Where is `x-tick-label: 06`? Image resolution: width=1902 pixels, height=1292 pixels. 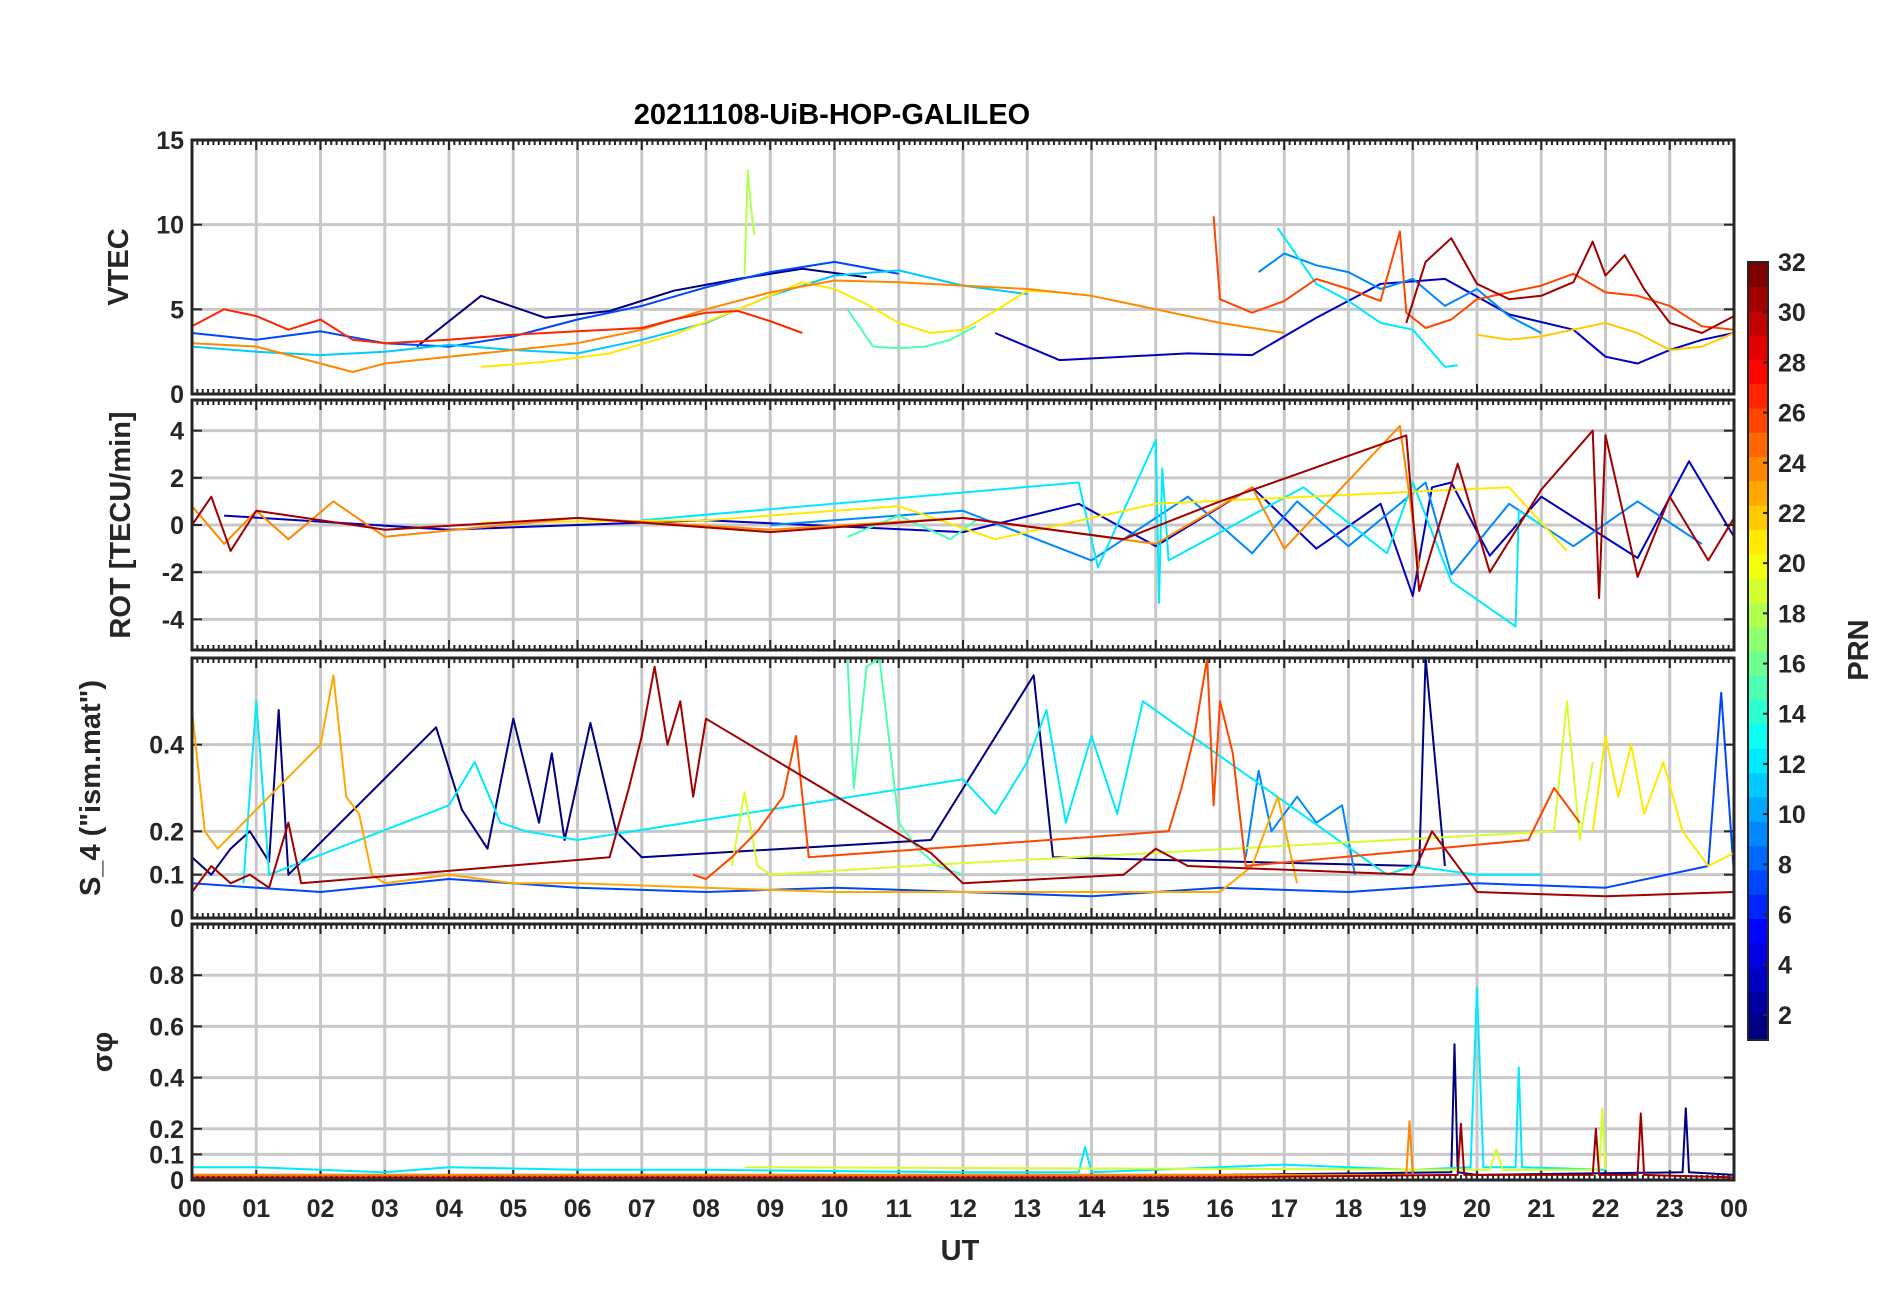
x-tick-label: 06 is located at coordinates (578, 1209).